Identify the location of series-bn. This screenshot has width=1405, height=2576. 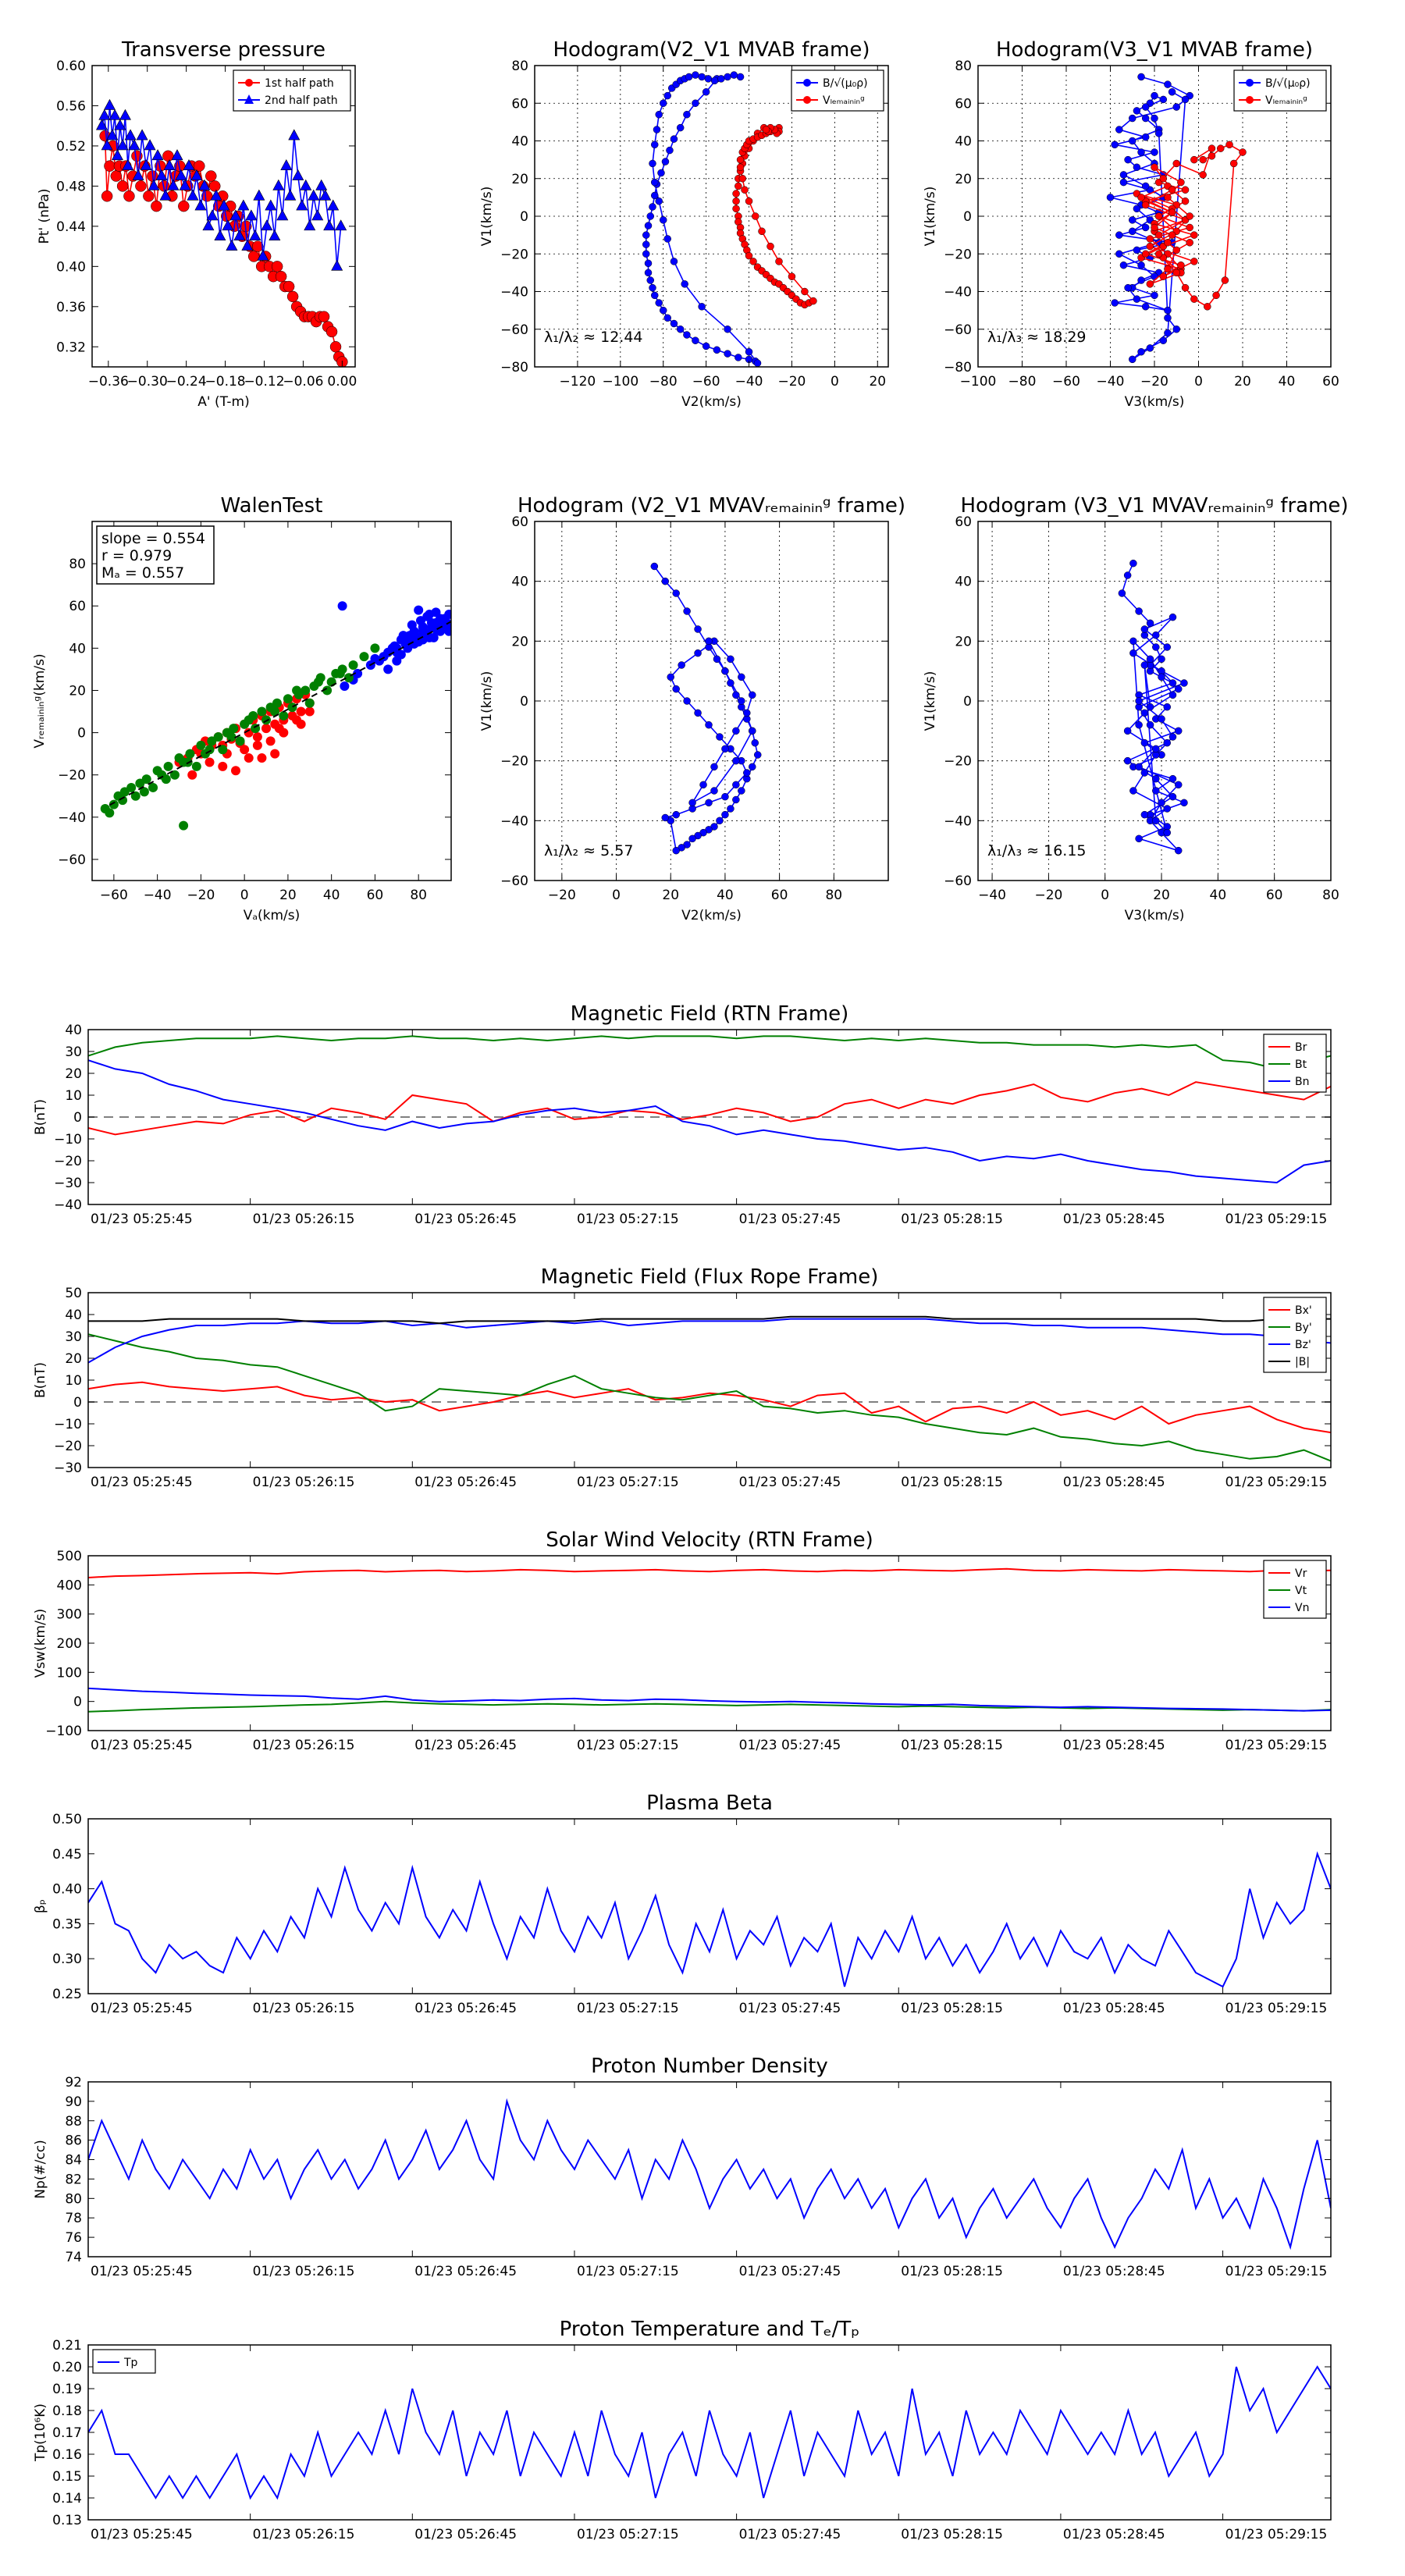
(710, 1121).